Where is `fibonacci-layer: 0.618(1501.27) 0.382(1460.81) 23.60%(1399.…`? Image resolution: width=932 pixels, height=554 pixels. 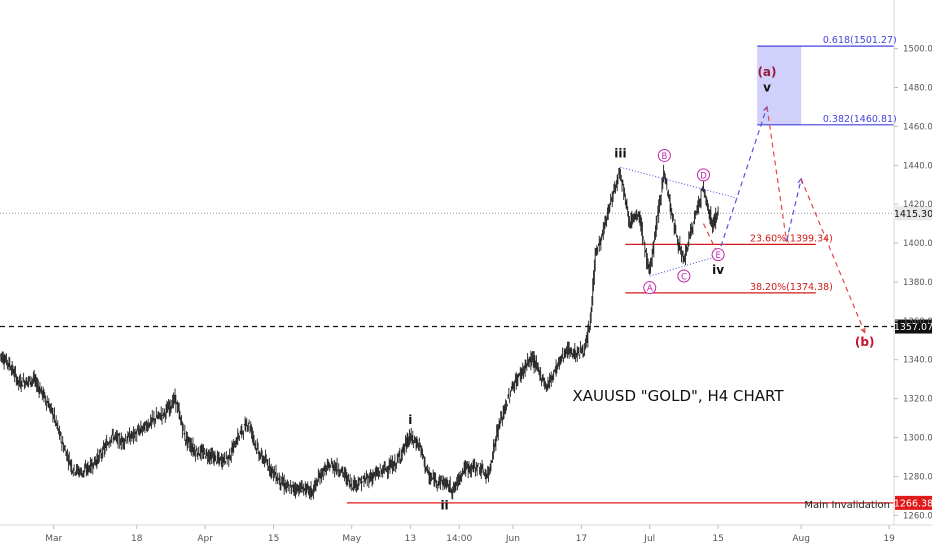 fibonacci-layer: 0.618(1501.27) 0.382(1460.81) 23.60%(1399.… is located at coordinates (761, 164).